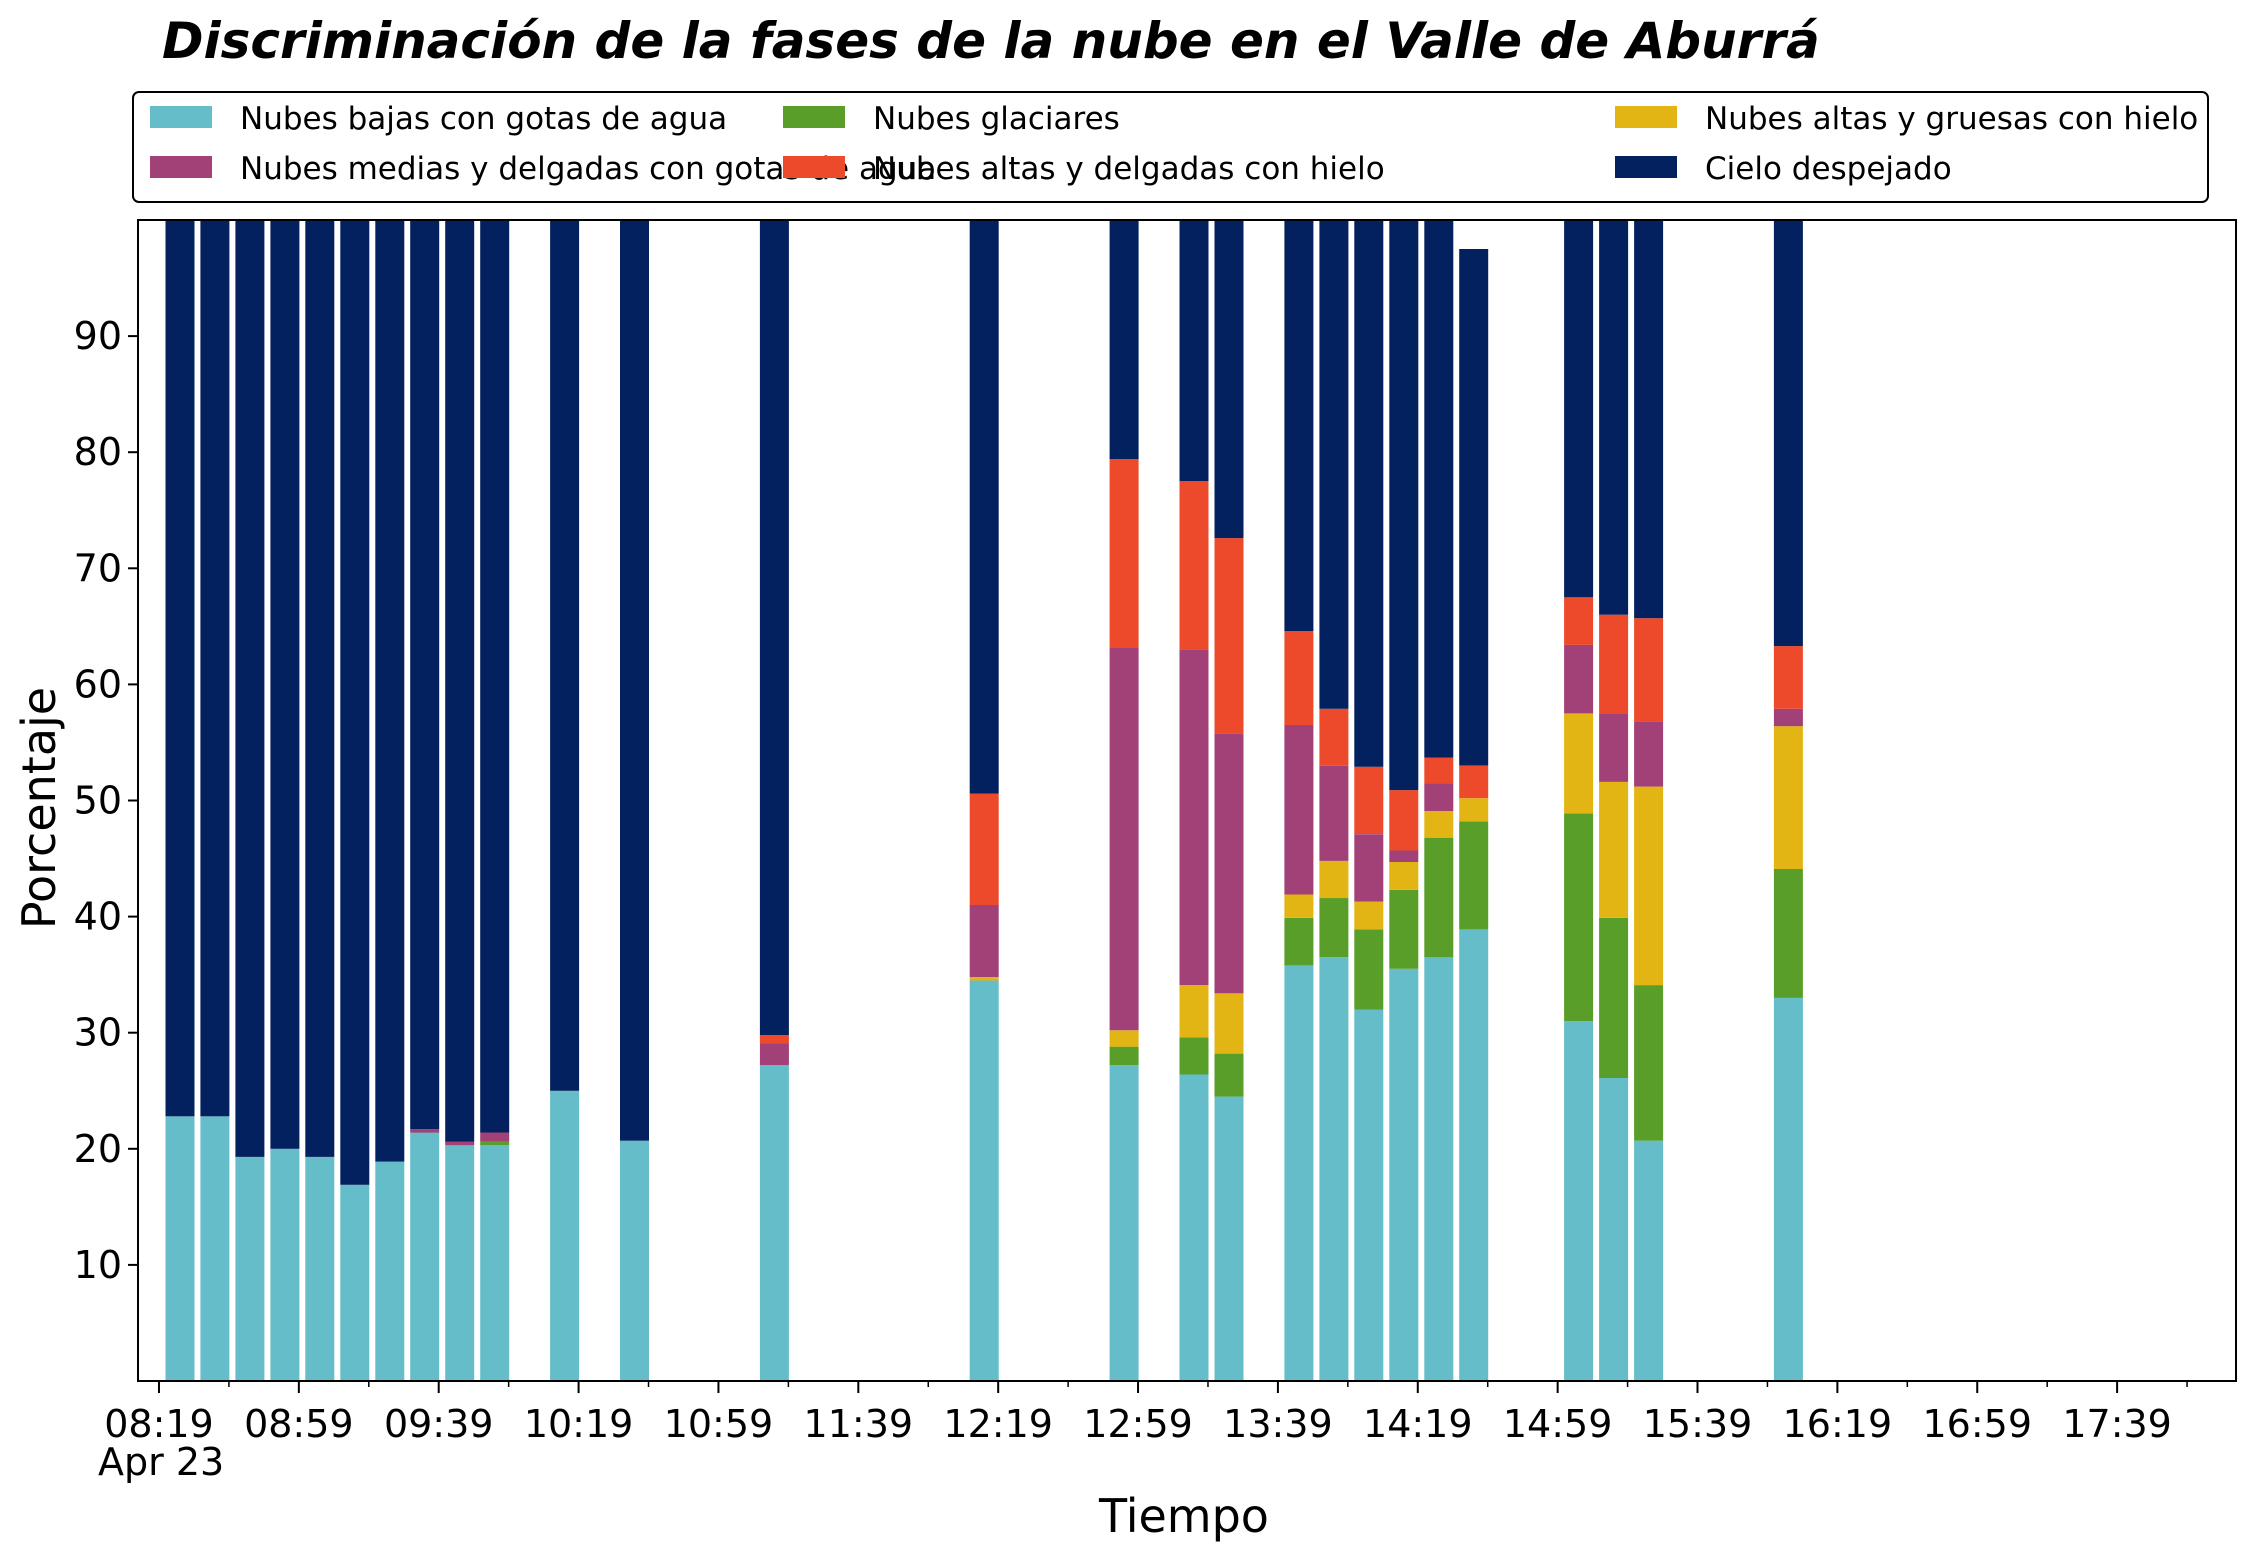 The image size is (2244, 1559). What do you see at coordinates (98, 1149) in the screenshot?
I see `y-tick-label: 20` at bounding box center [98, 1149].